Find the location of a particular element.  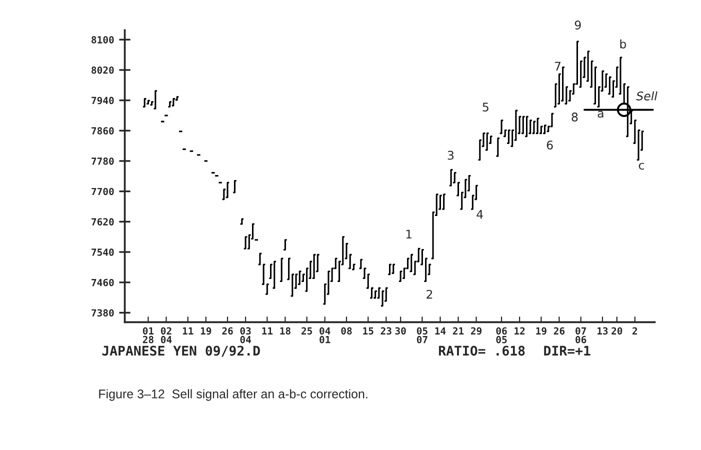

text: 9 is located at coordinates (577, 25).